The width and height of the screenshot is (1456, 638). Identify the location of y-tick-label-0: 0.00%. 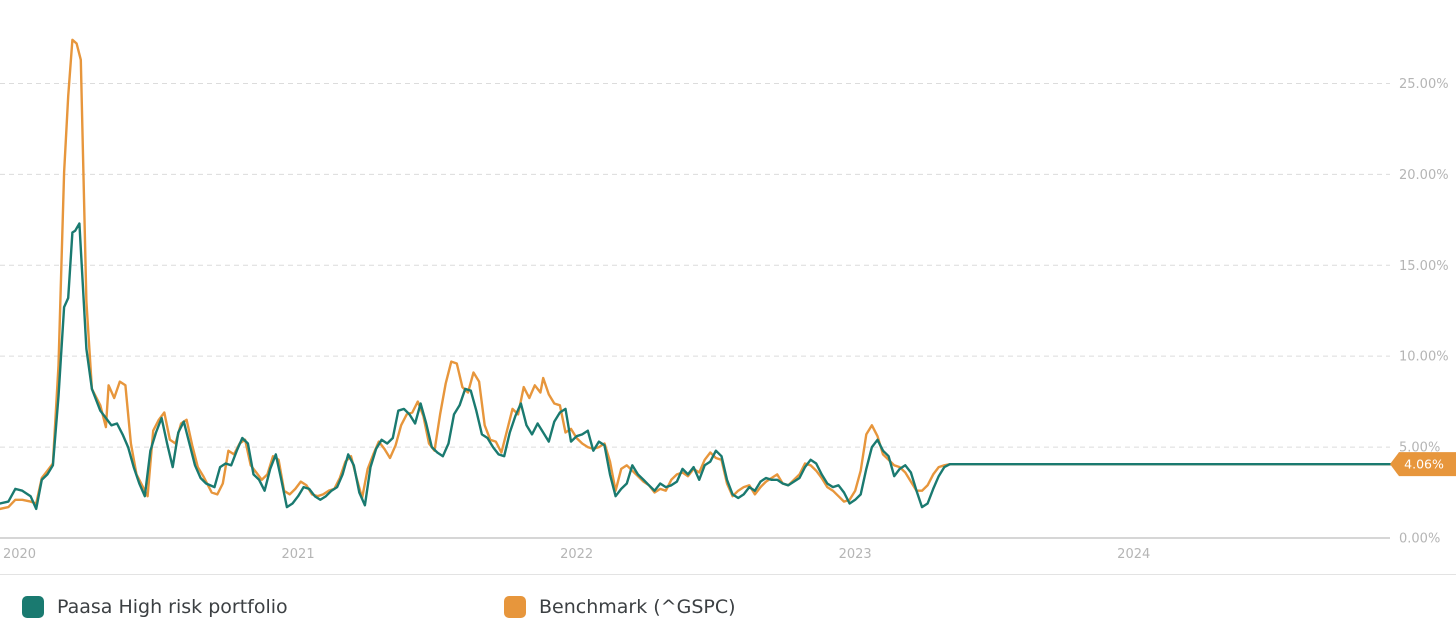
(1419, 539).